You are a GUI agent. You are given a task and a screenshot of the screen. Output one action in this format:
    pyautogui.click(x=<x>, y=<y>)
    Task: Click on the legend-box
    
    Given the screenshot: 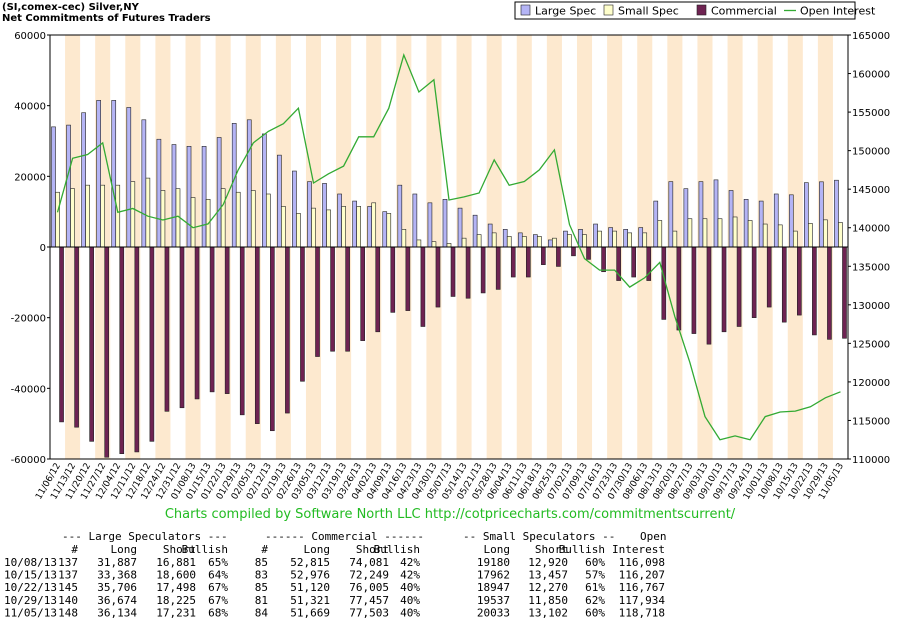 What is the action you would take?
    pyautogui.click(x=685, y=10)
    